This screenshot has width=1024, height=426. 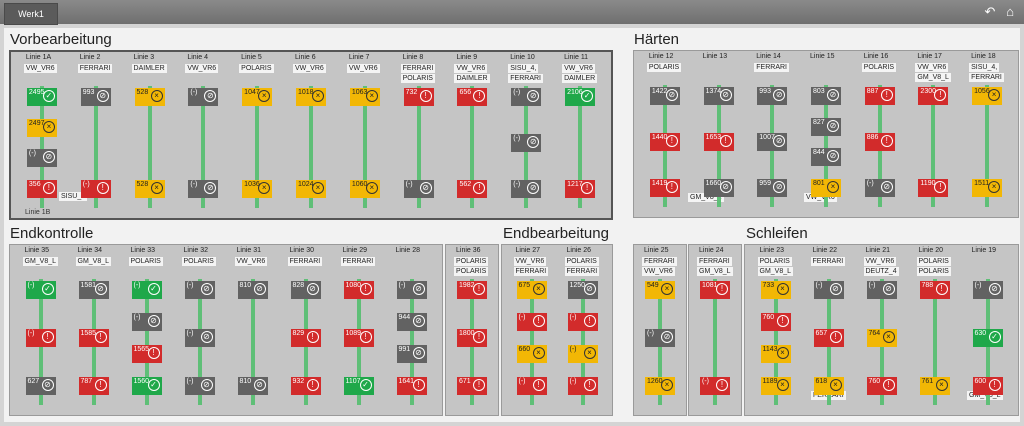 I want to click on line-label-linie-15: Linie 15, so click(x=822, y=56).